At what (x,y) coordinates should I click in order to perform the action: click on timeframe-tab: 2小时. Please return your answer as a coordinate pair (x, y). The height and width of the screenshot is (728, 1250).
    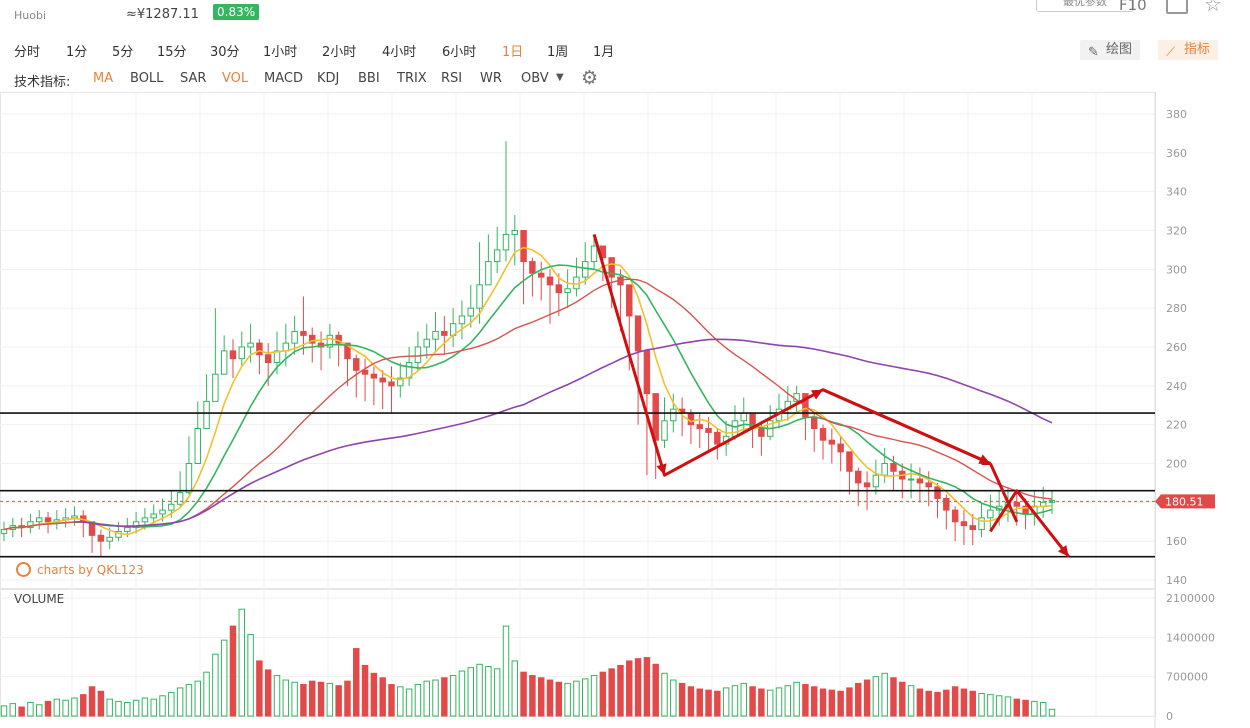
    Looking at the image, I should click on (339, 52).